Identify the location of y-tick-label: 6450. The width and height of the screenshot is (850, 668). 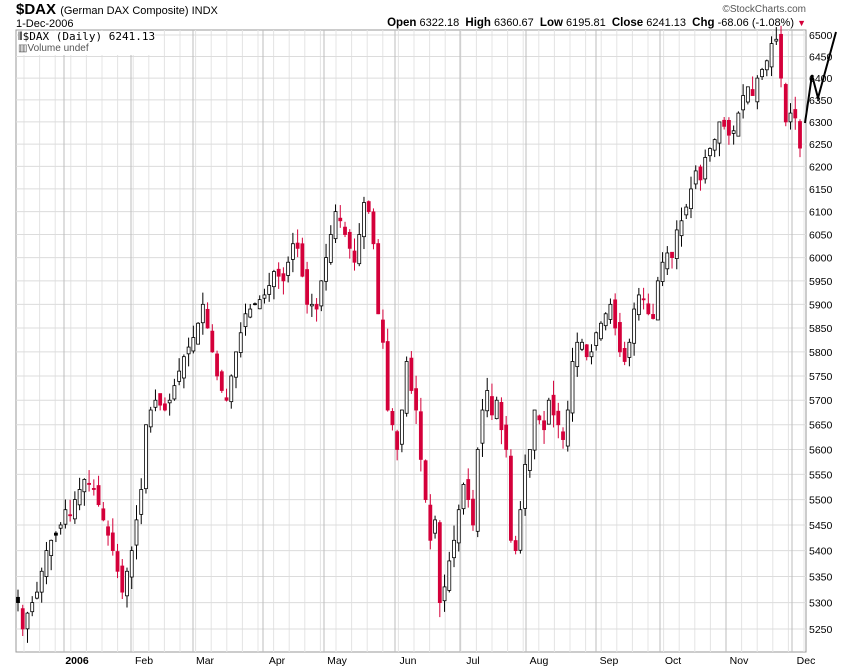
(821, 57).